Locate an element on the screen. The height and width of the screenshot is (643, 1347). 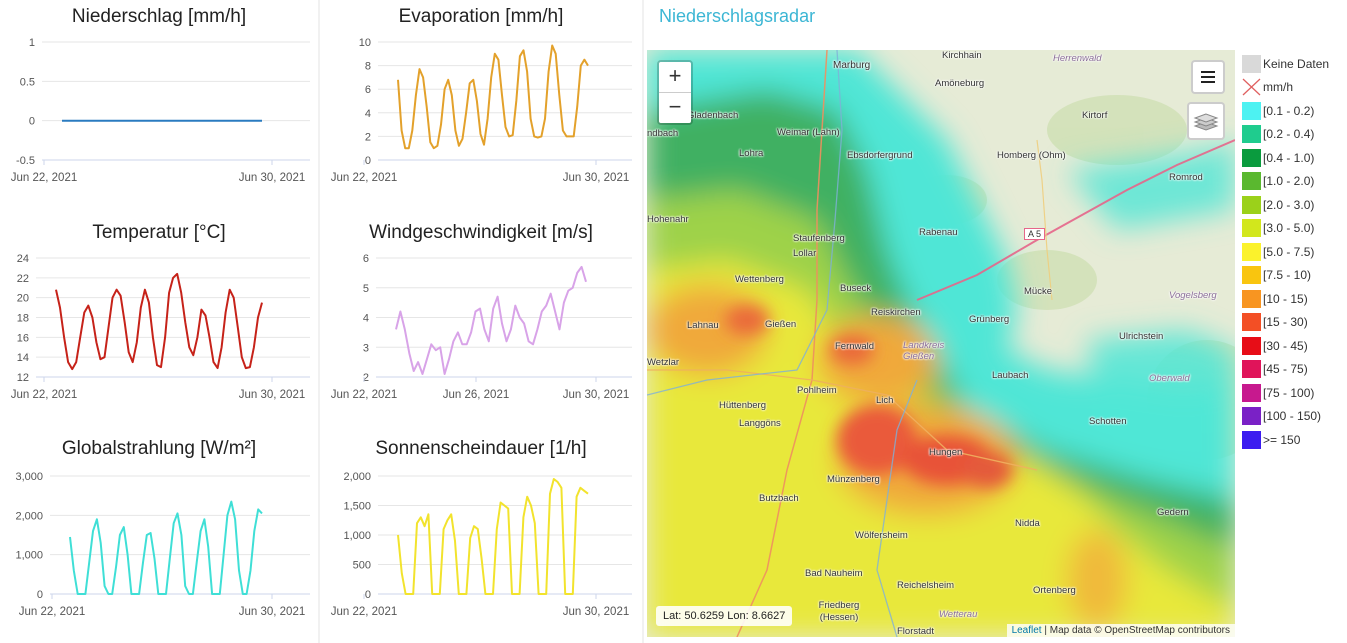
y-tick-label: 3 is located at coordinates (366, 348).